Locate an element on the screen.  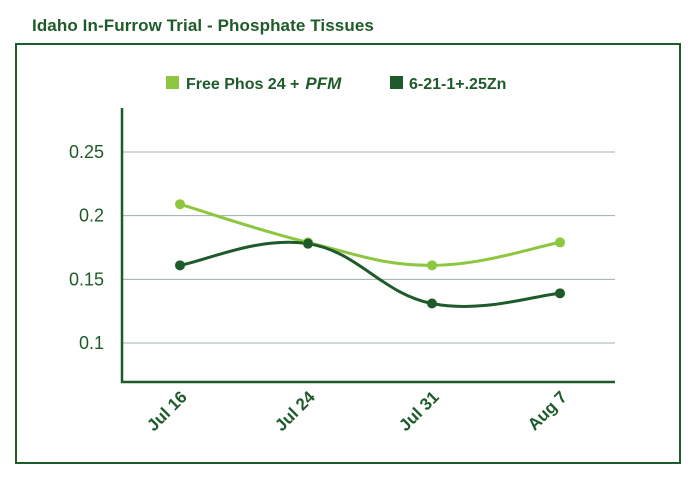
x-tick-label: Jul 31 is located at coordinates (419, 411).